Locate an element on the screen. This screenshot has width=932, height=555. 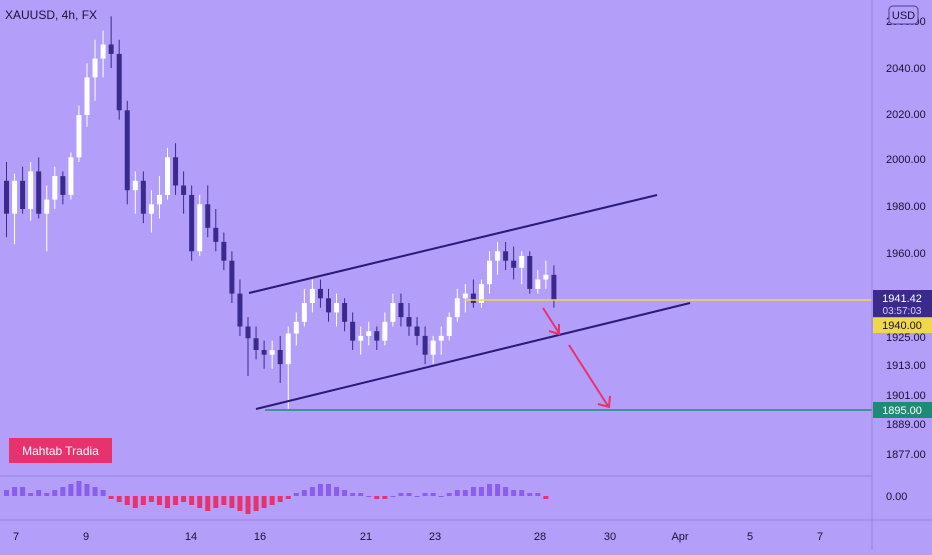
target-price-badge: 1895.00 is located at coordinates (902, 410).